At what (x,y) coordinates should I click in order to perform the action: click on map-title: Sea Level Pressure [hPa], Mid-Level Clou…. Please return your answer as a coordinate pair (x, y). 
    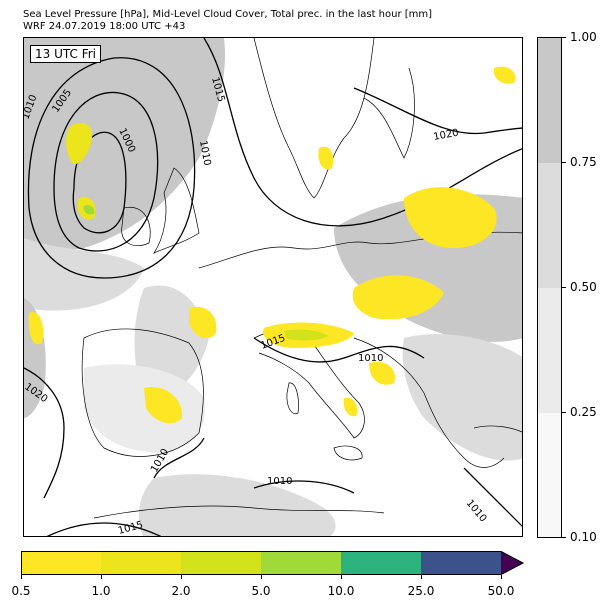
    Looking at the image, I should click on (228, 14).